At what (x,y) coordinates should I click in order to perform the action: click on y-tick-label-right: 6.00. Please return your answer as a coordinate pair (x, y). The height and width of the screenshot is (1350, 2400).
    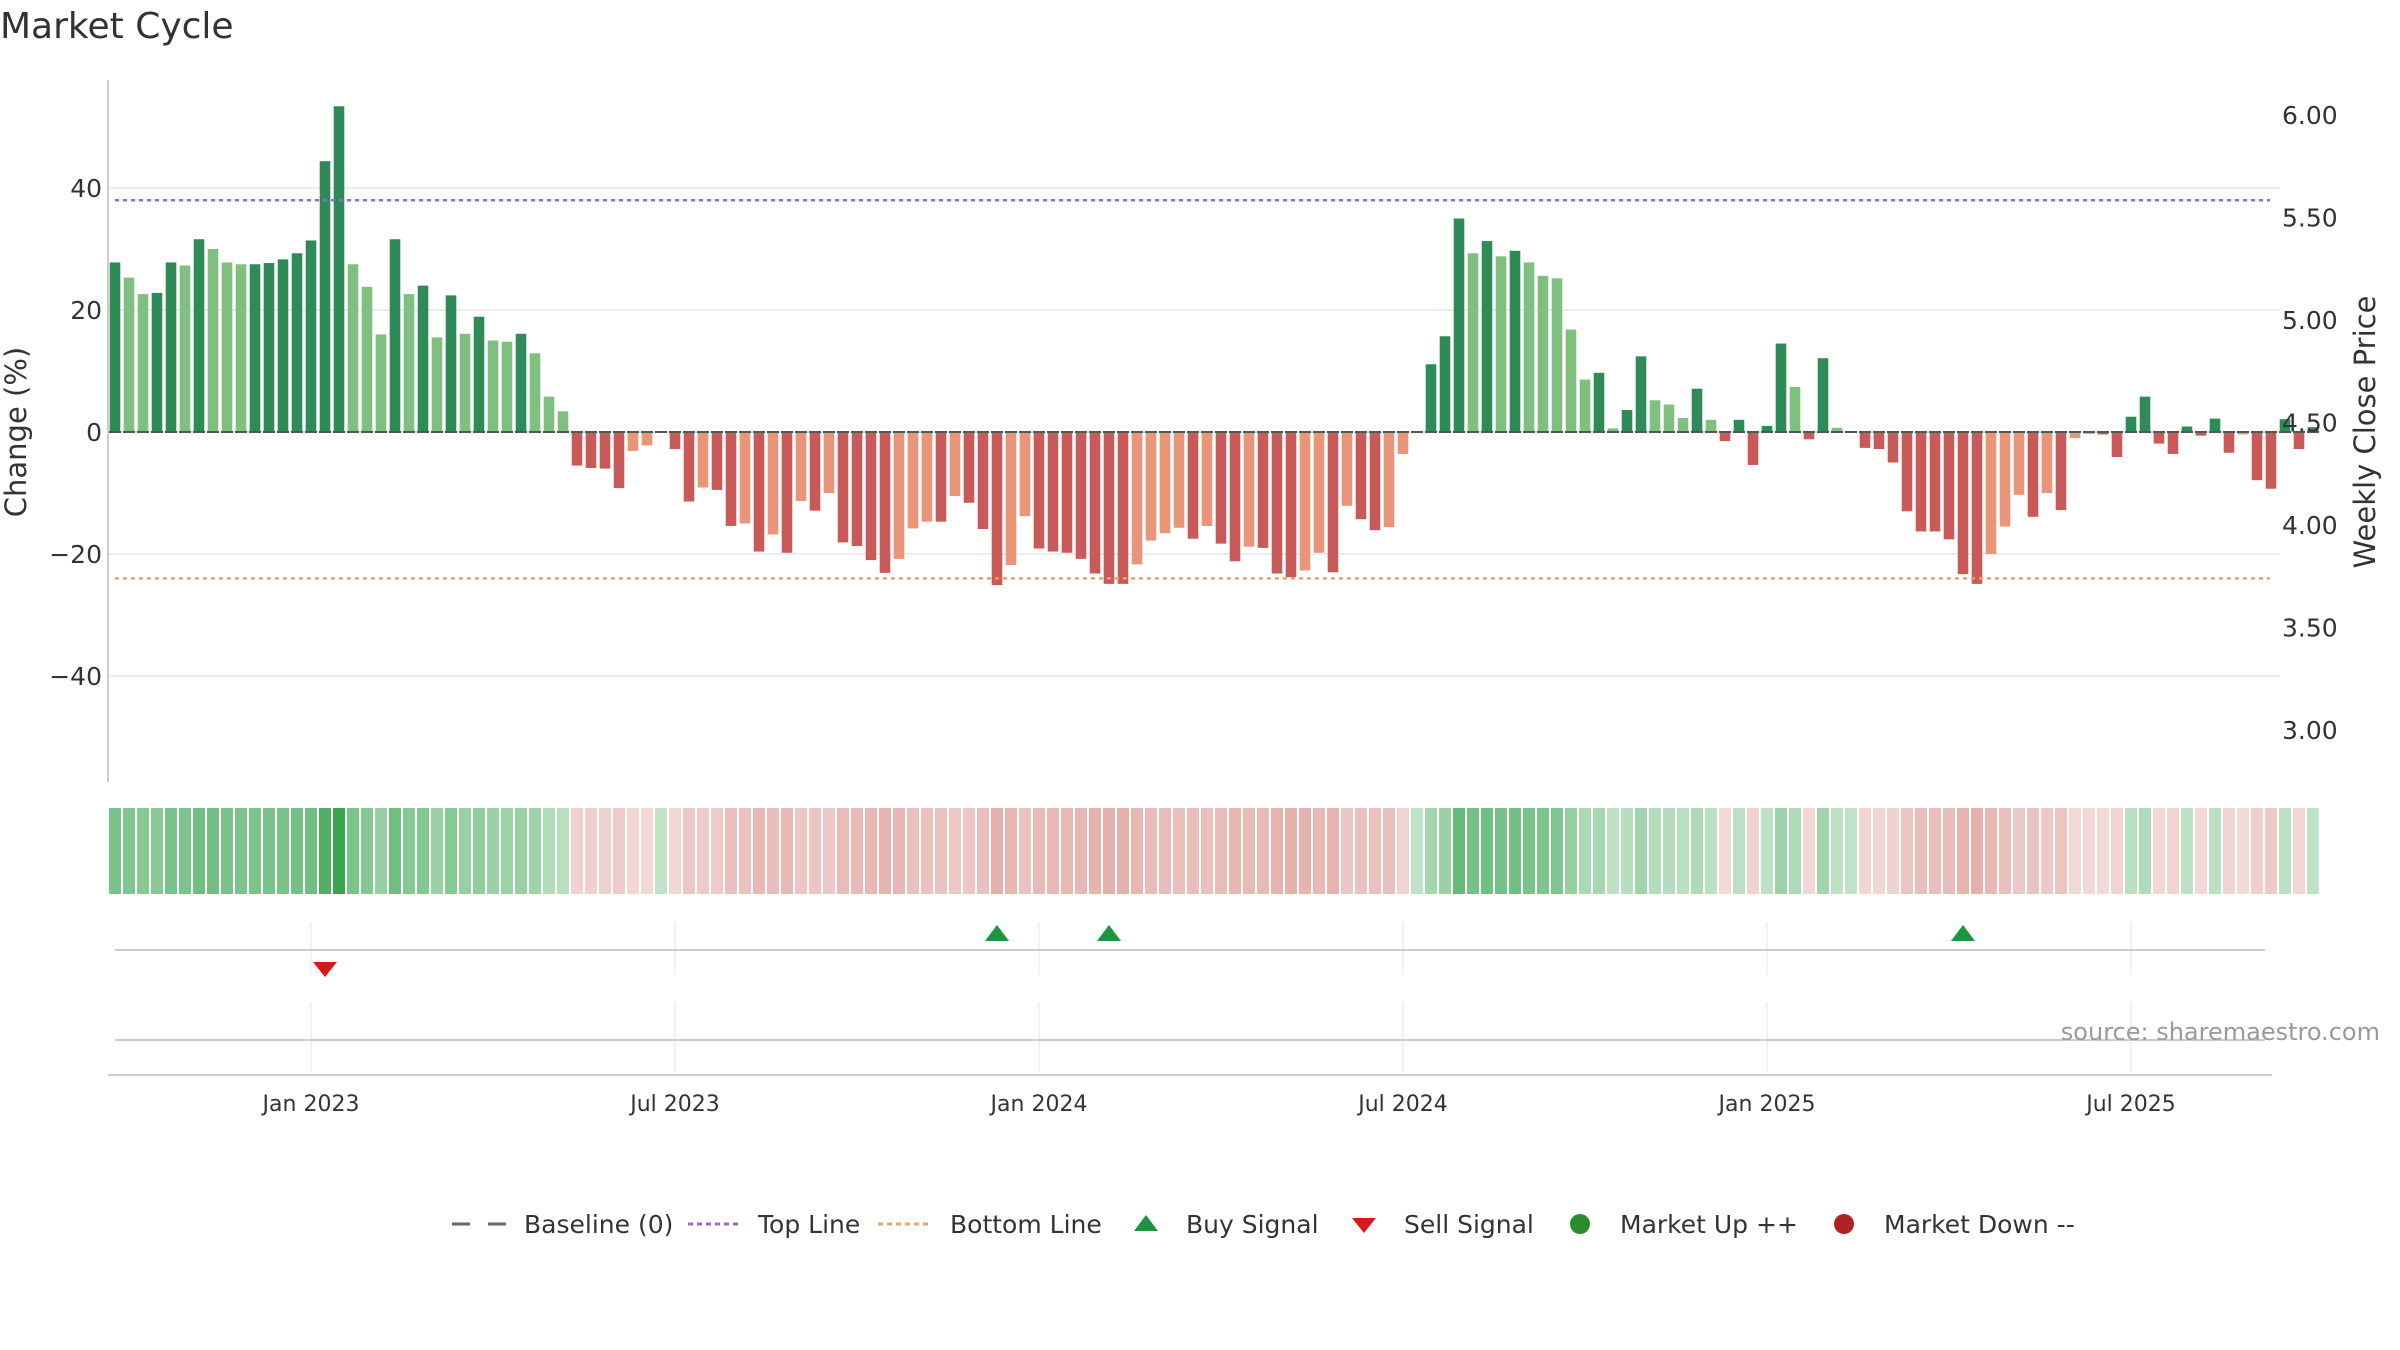
    Looking at the image, I should click on (2310, 115).